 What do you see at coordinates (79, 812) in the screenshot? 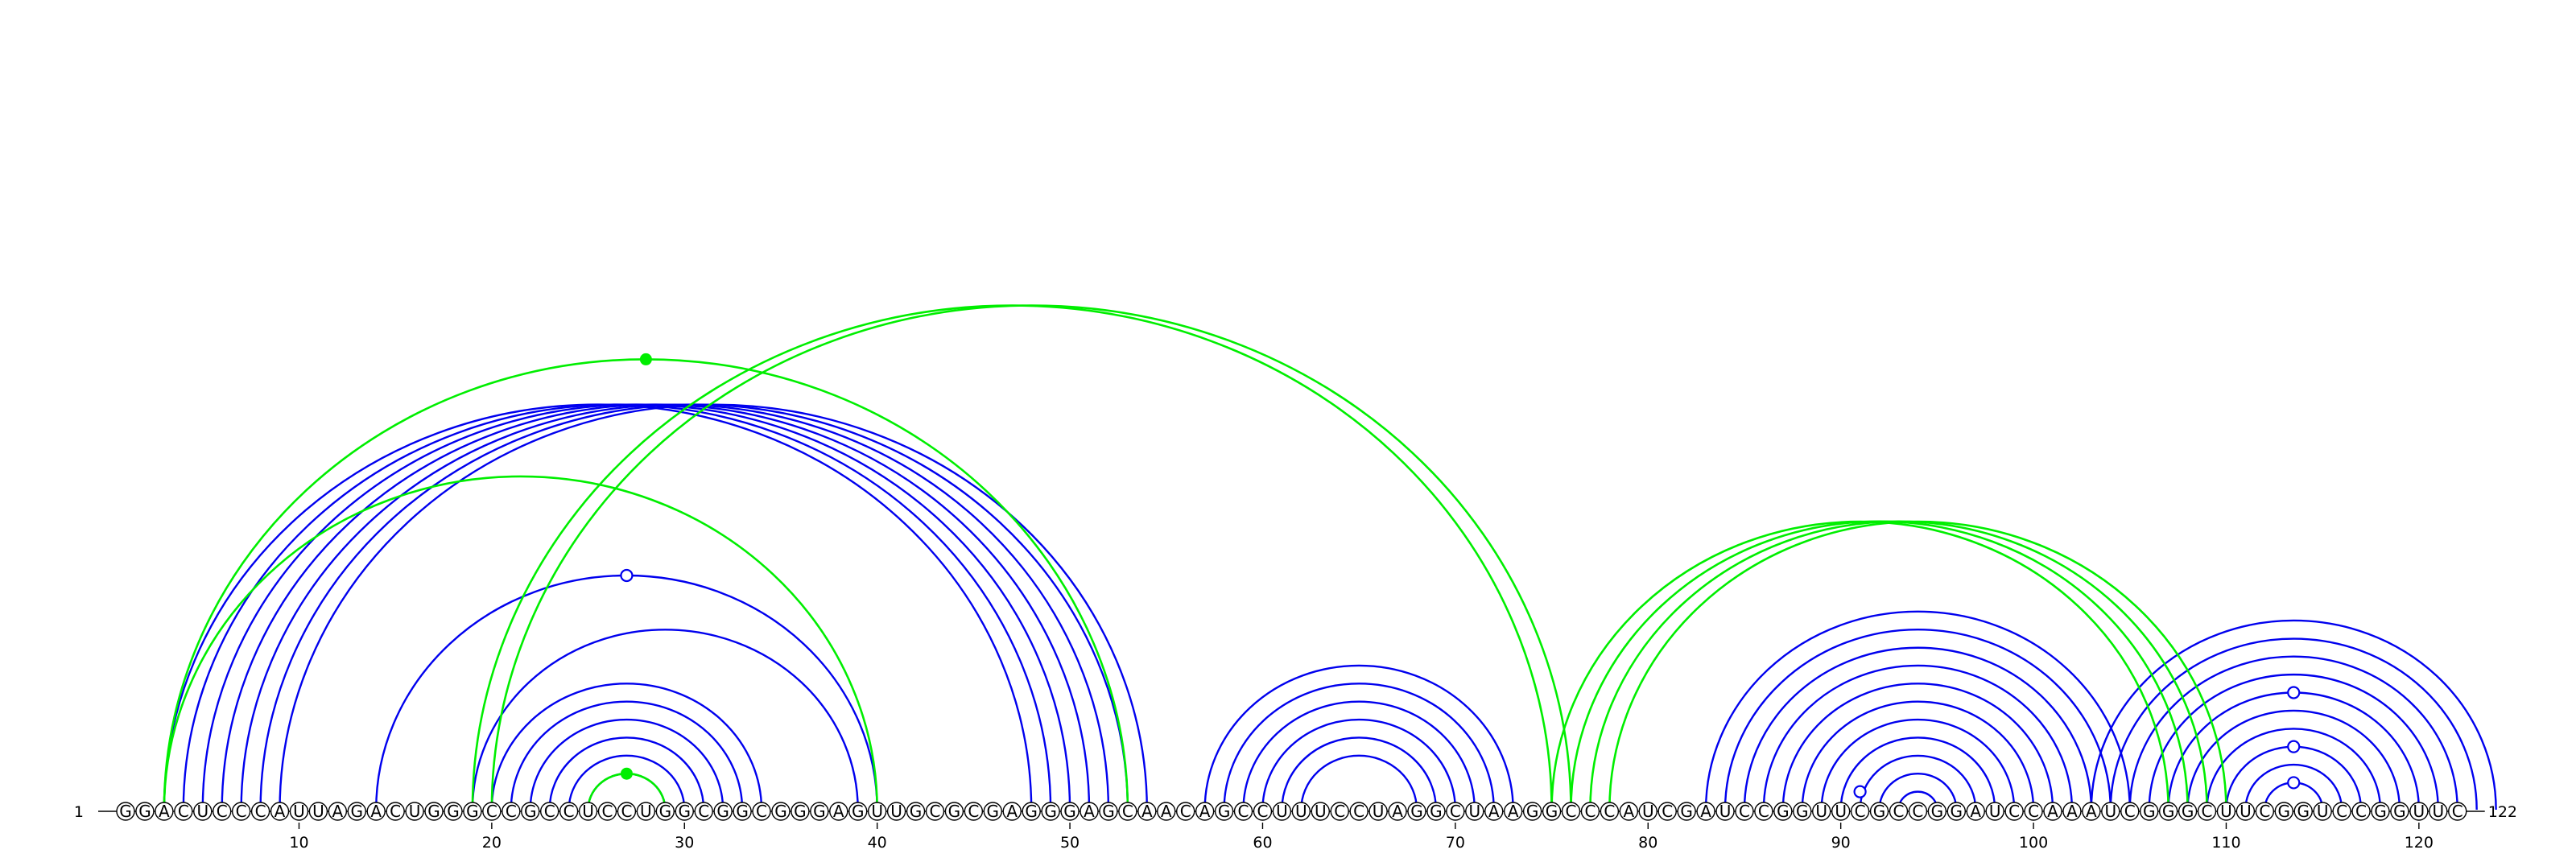
I see `sequence-start-label: 1` at bounding box center [79, 812].